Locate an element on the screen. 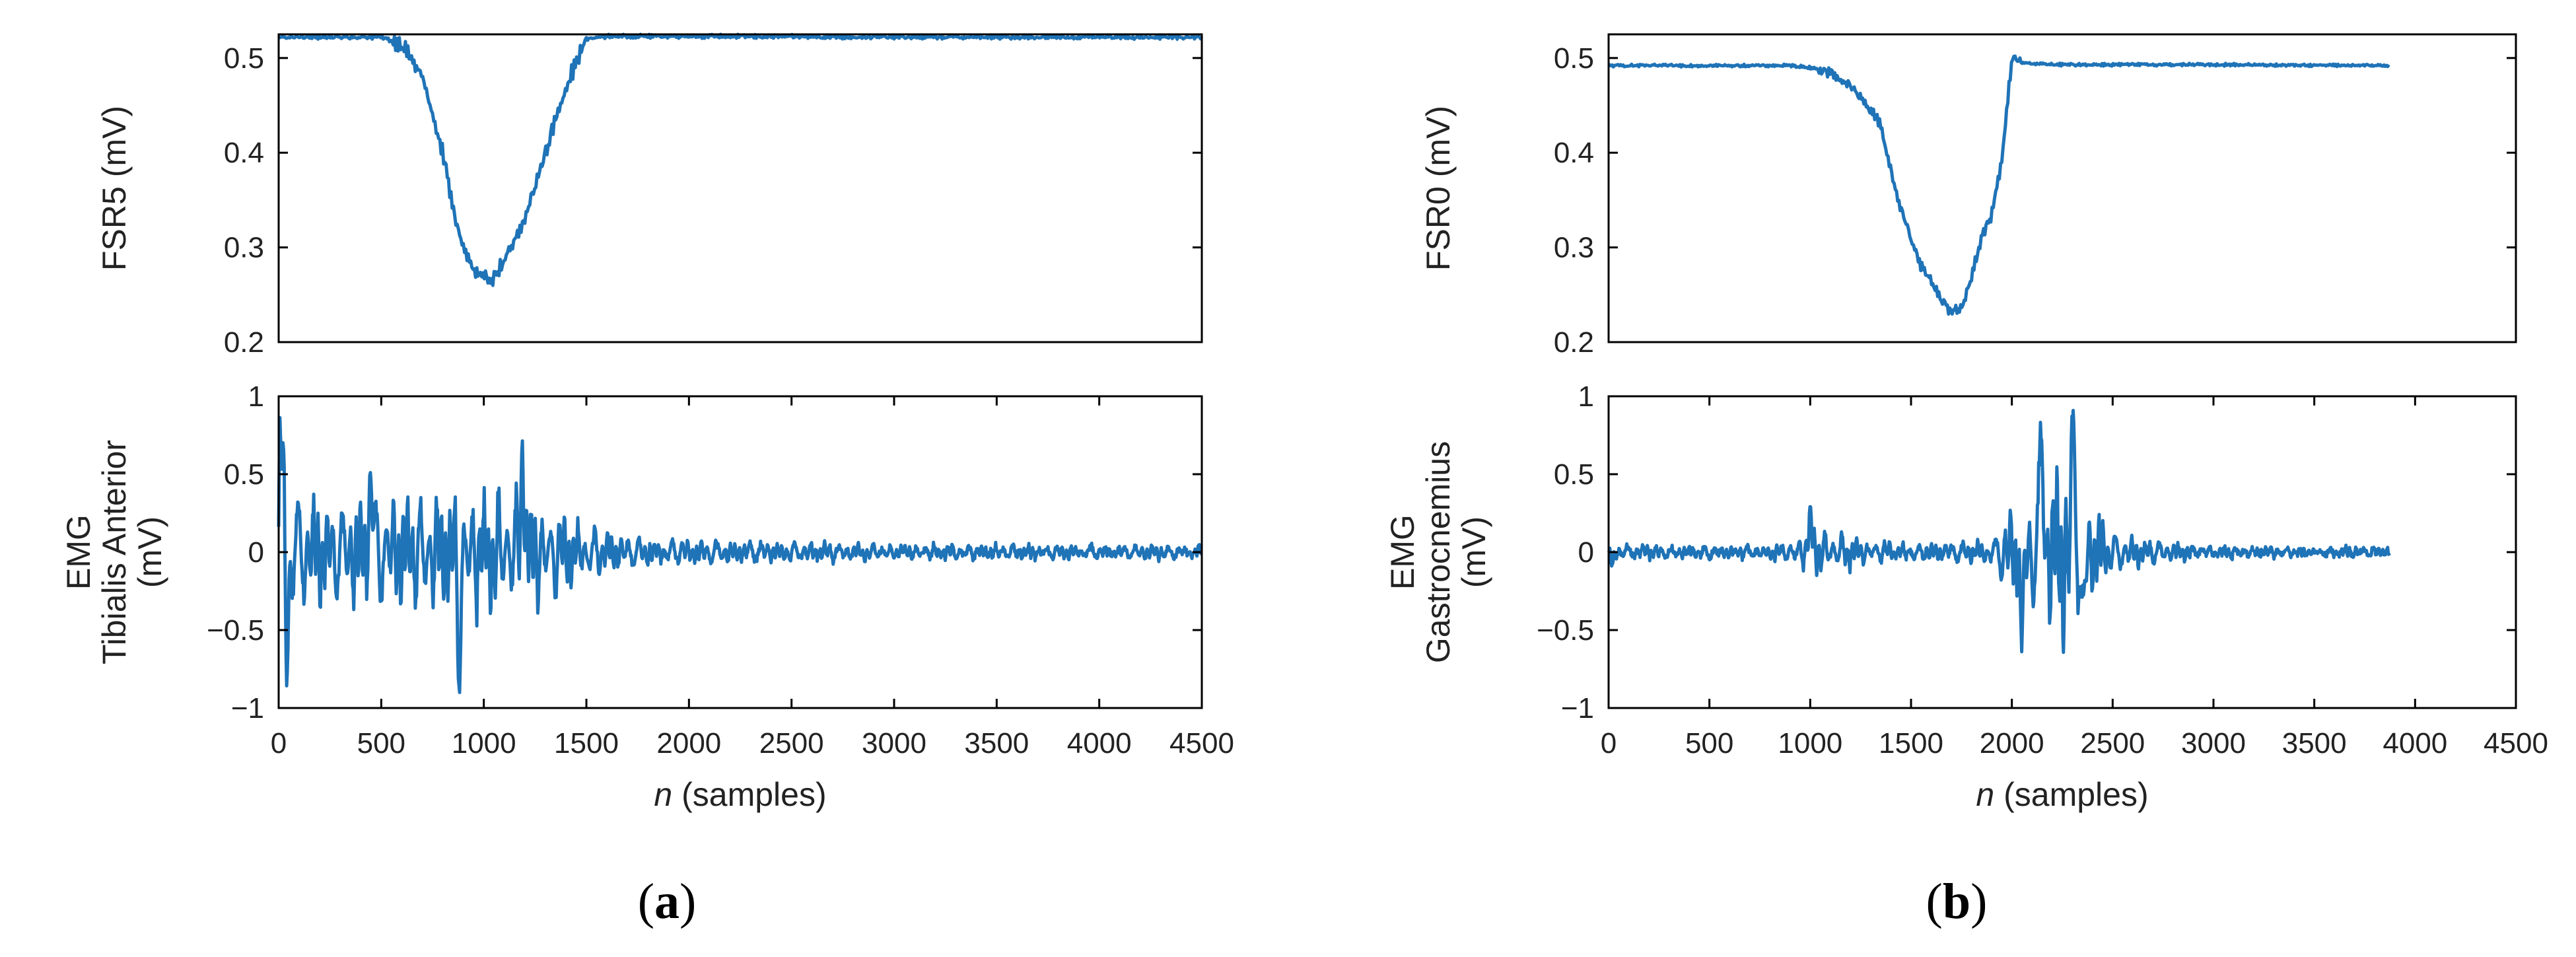 This screenshot has width=2576, height=957. subplot-b-fsr: 0.2 0.3 0.4 0.5 FSR0 (mV) is located at coordinates (1969, 196).